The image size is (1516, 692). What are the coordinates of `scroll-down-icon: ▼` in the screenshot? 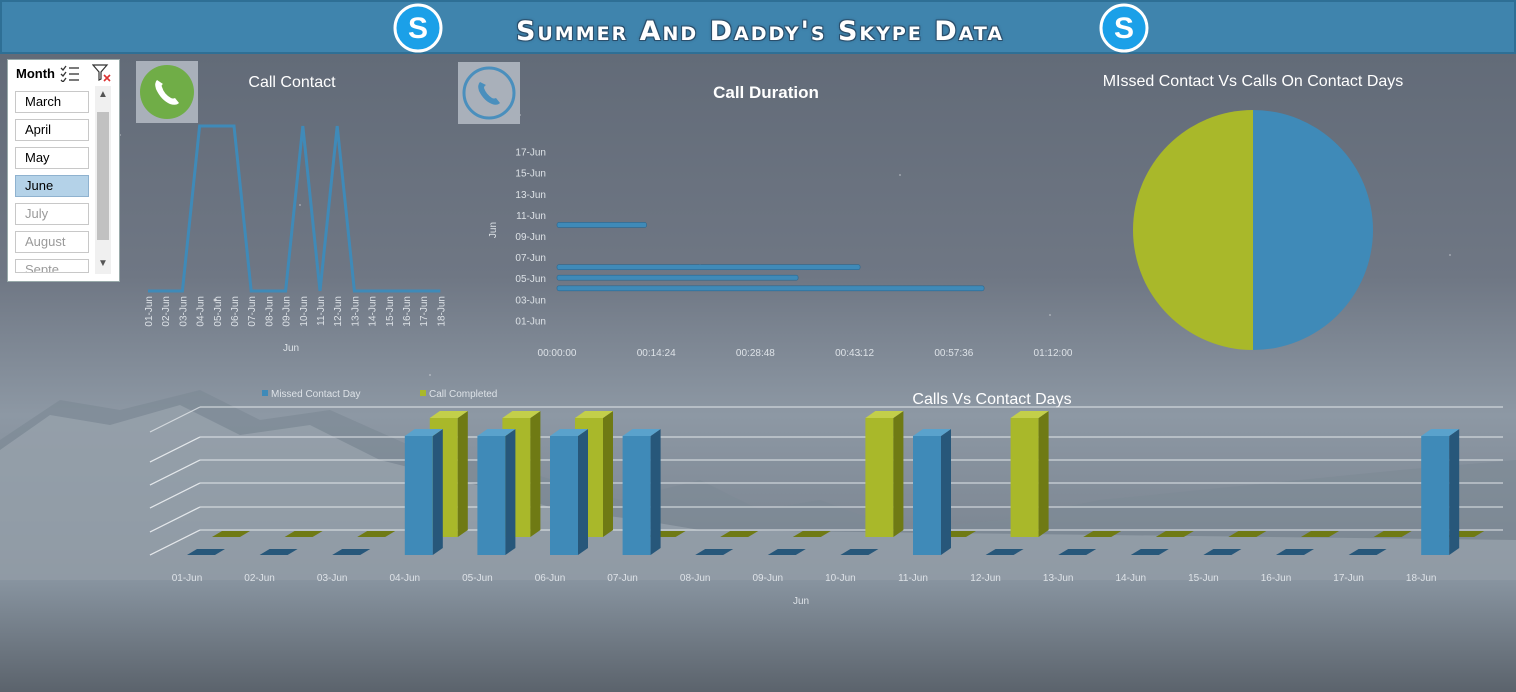 It's located at (103, 263).